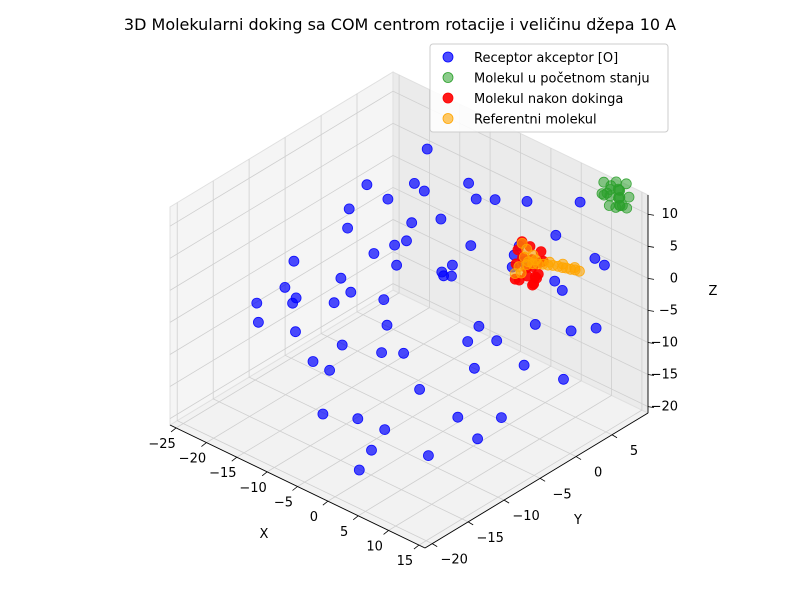  What do you see at coordinates (283, 503) in the screenshot?
I see `x-tick-label: −5` at bounding box center [283, 503].